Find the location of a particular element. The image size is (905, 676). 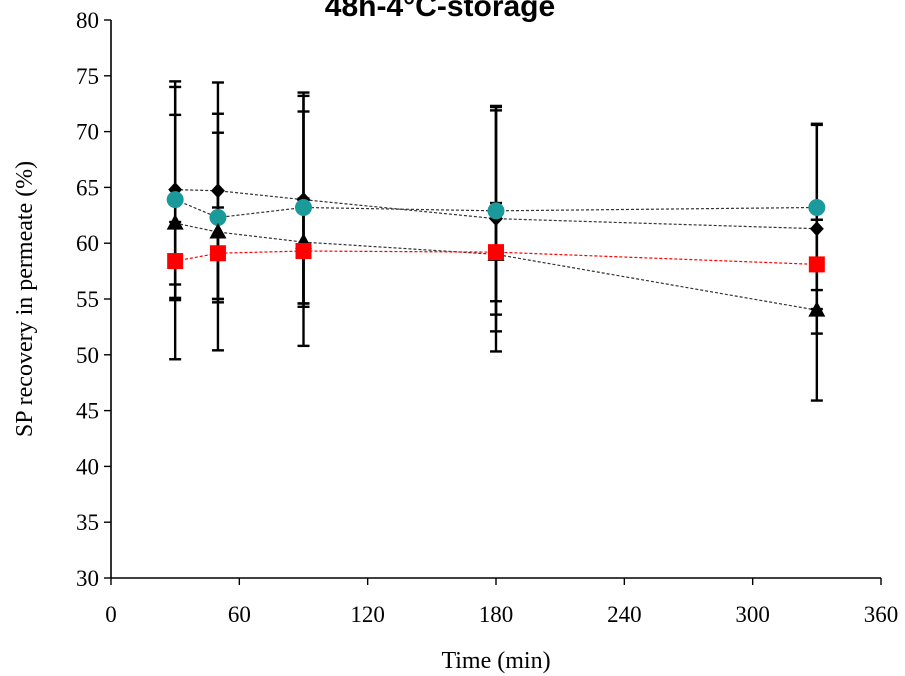

y-tick-label: 50 is located at coordinates (87, 355).